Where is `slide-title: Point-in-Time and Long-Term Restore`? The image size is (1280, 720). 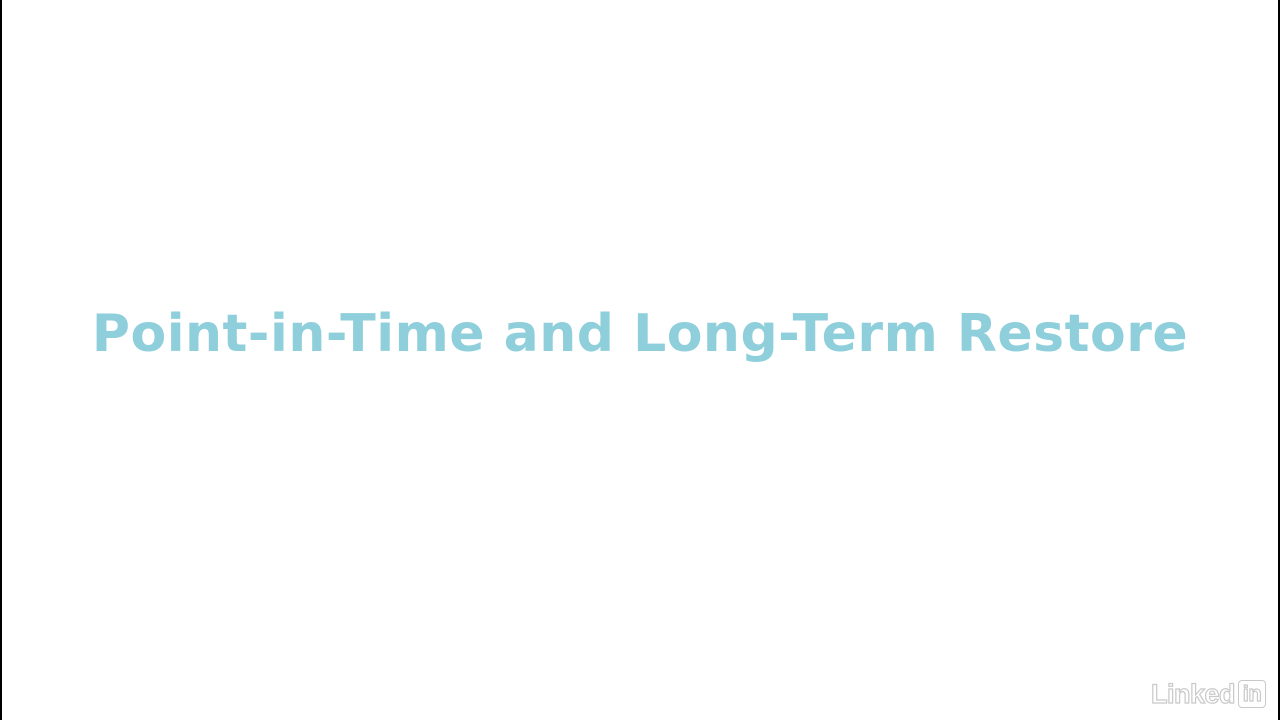
slide-title: Point-in-Time and Long-Term Restore is located at coordinates (640, 334).